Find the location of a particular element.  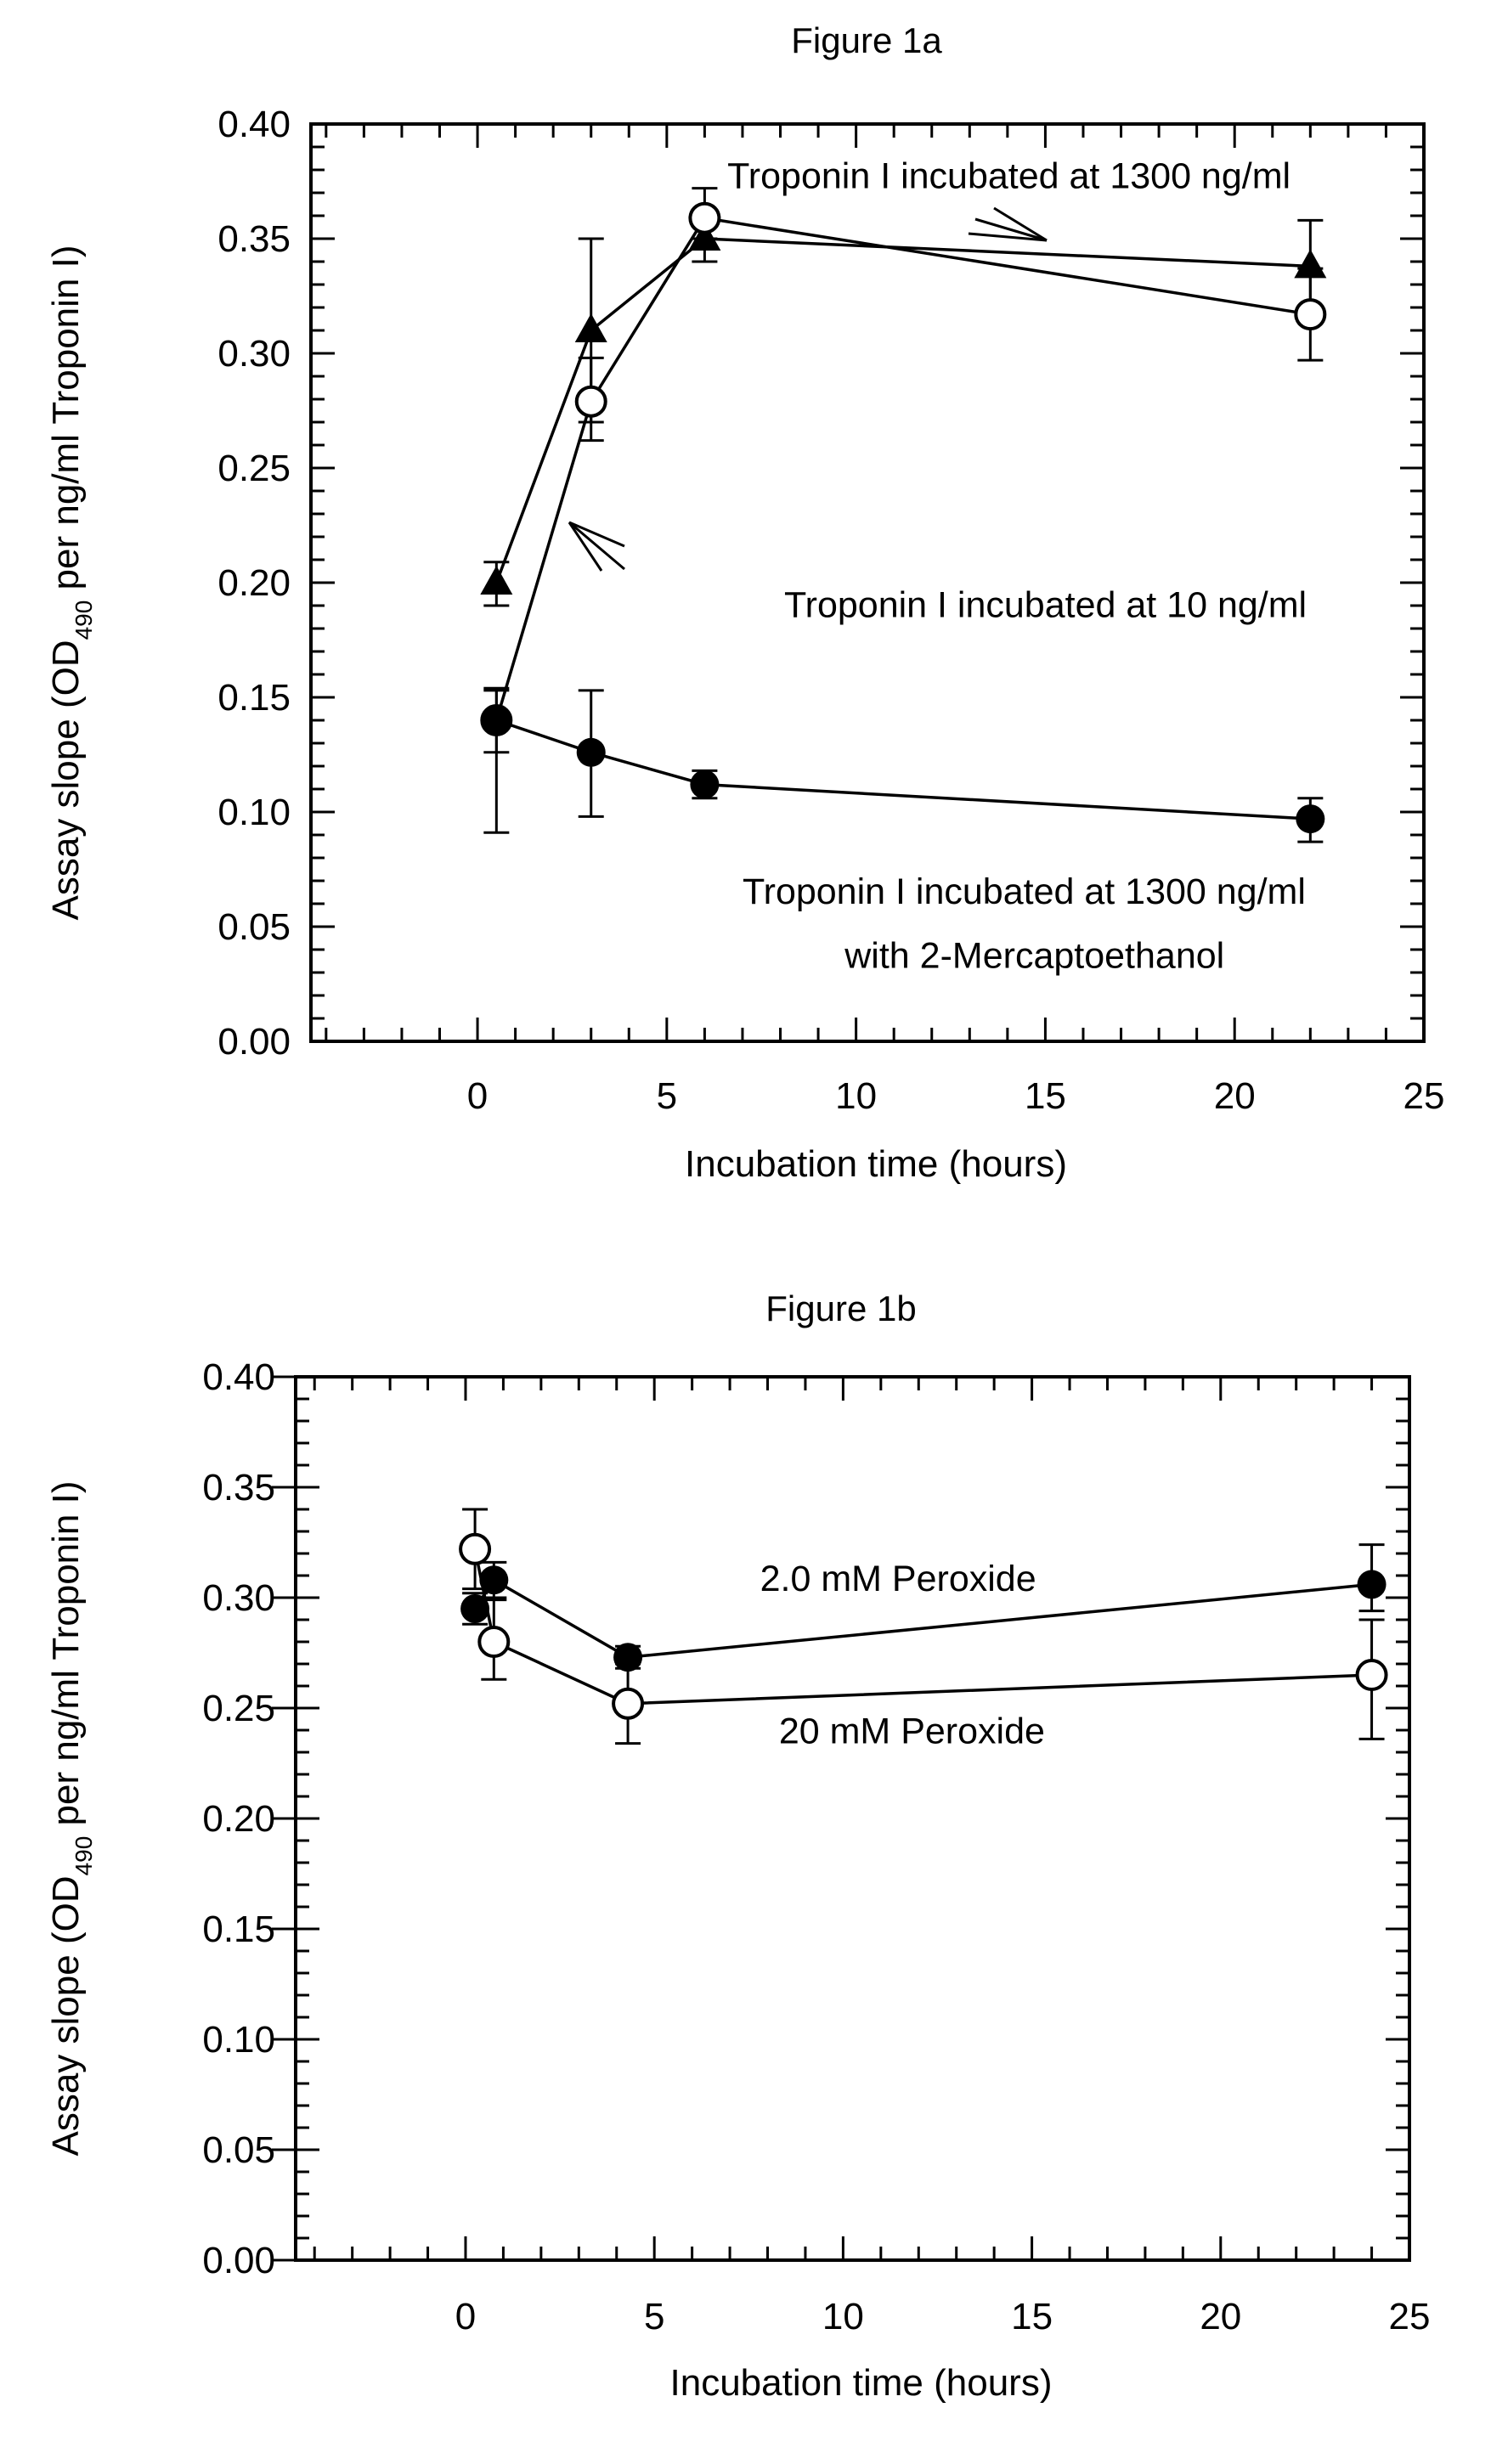

chart-title: Figure 1a is located at coordinates (866, 40).